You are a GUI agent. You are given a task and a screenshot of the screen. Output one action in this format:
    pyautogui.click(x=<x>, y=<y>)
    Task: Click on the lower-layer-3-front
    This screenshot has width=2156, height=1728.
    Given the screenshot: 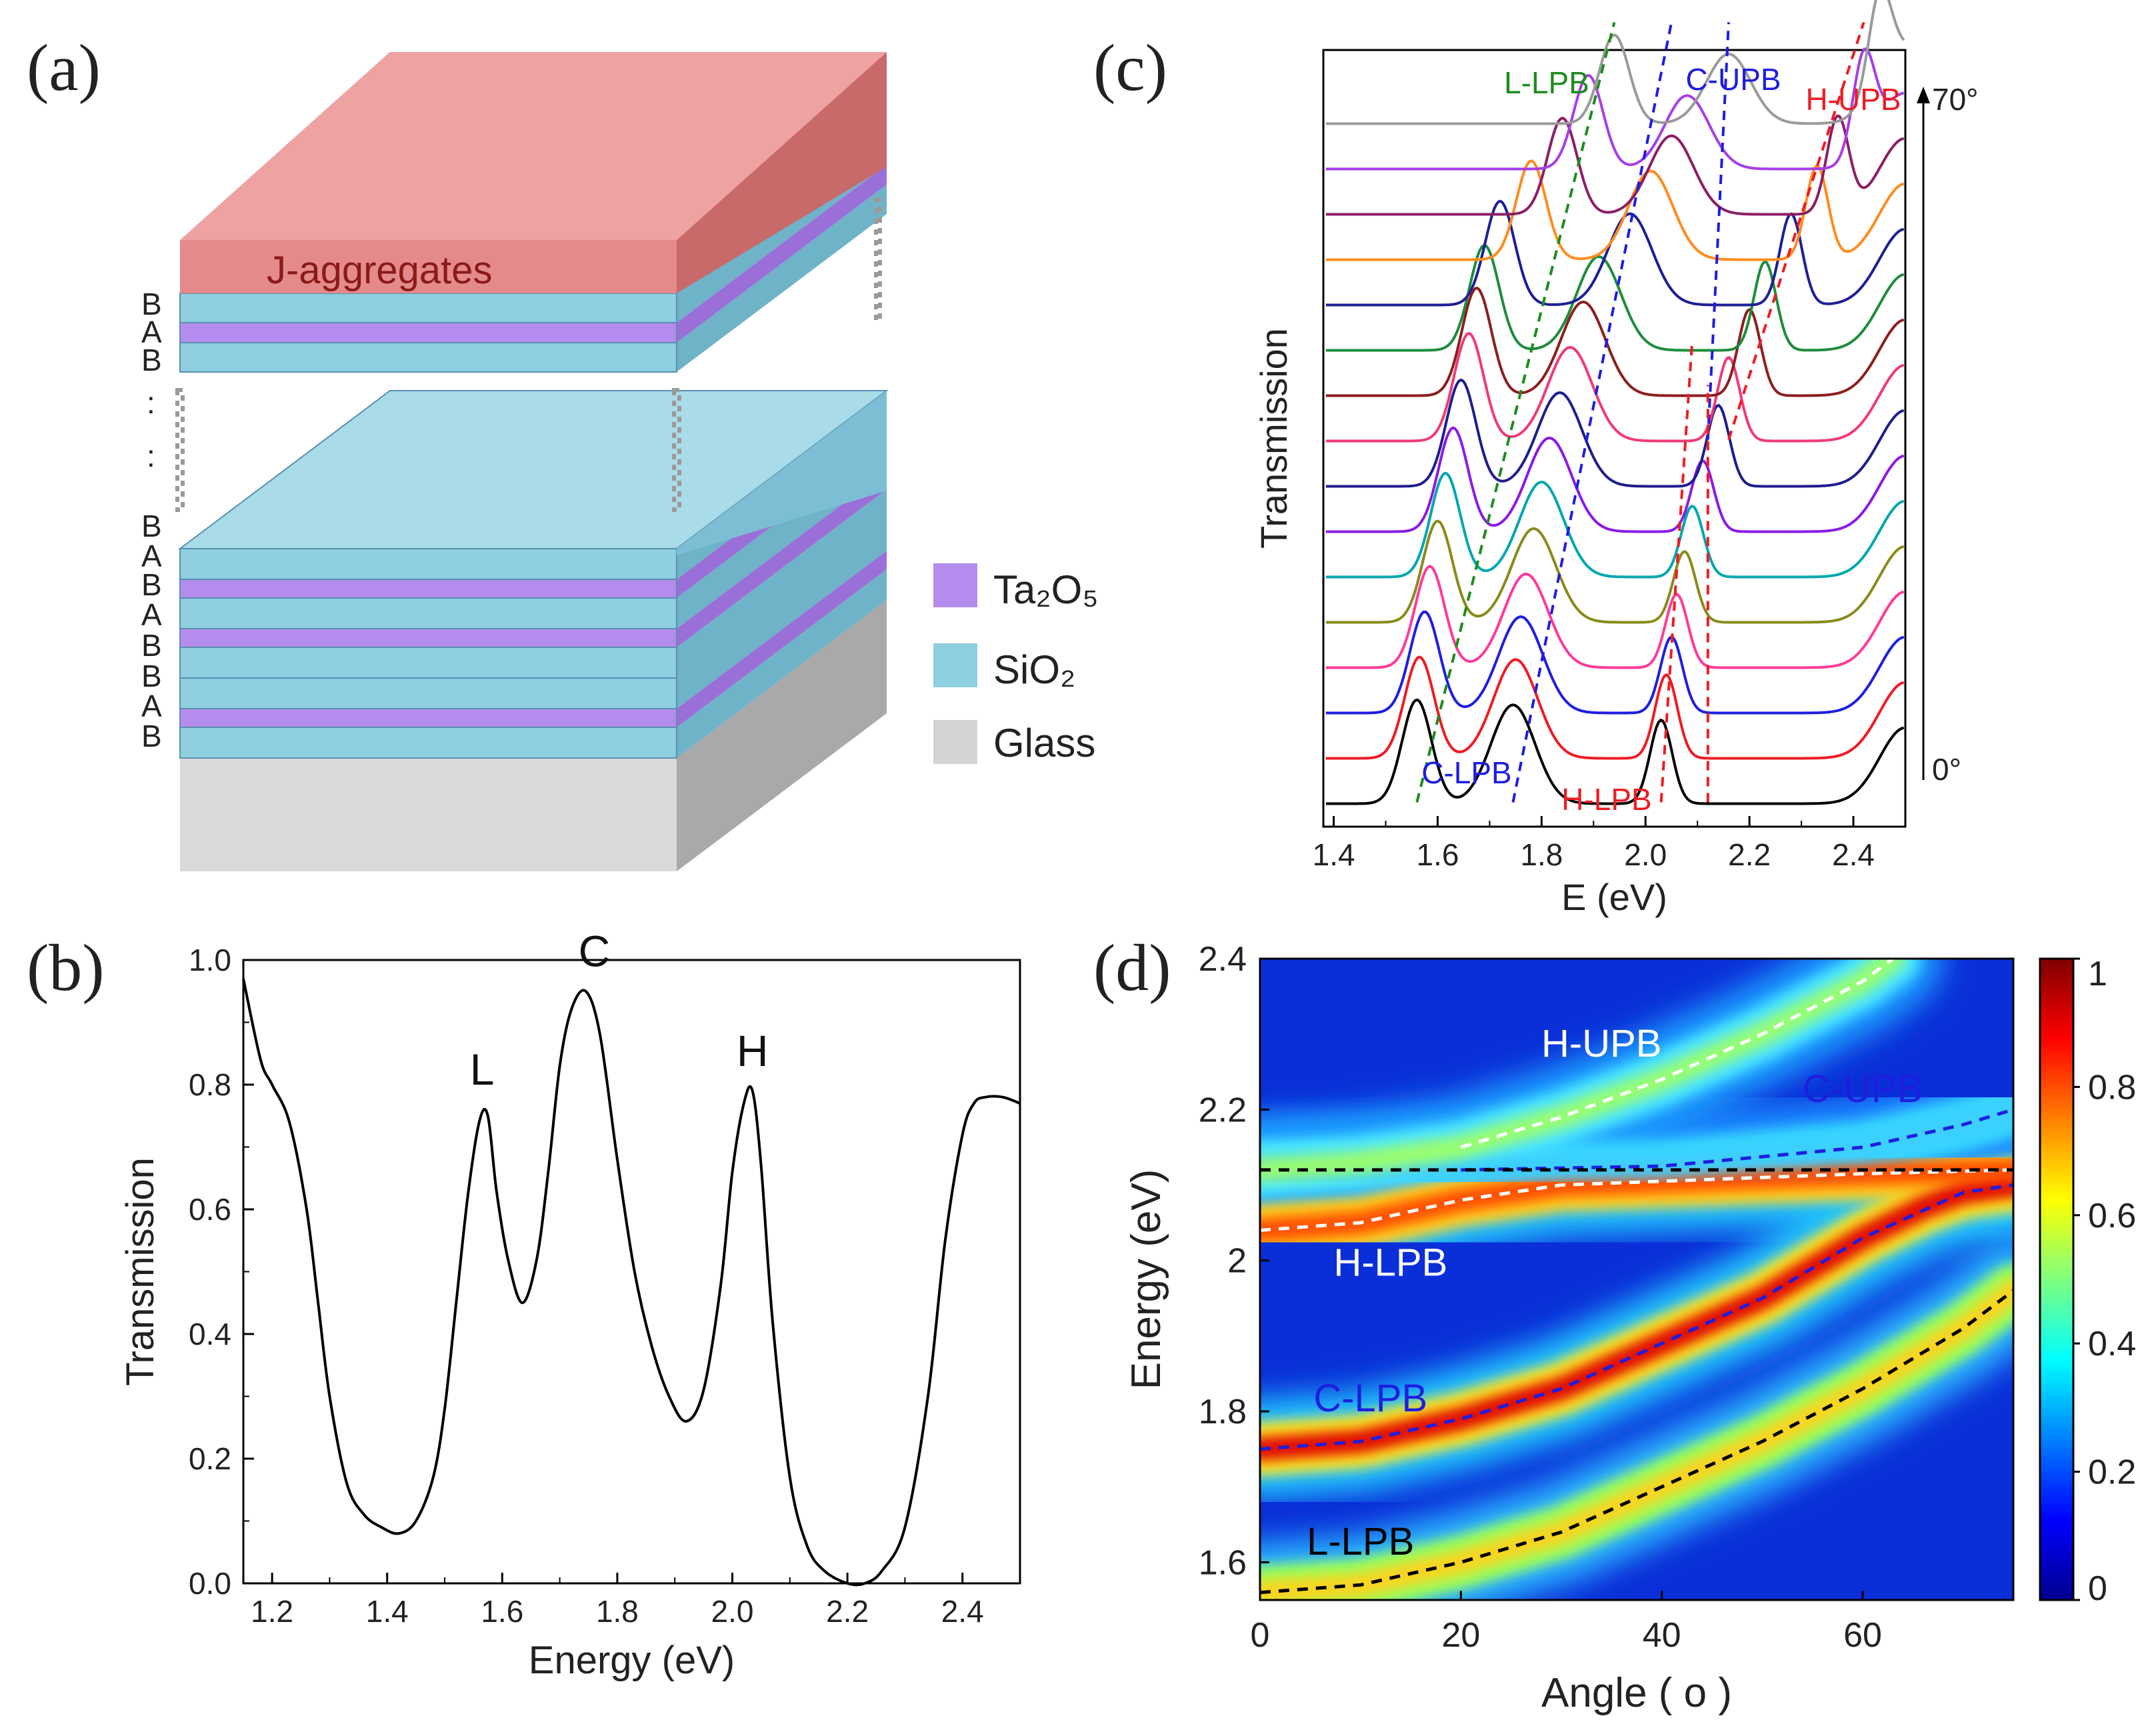 What is the action you would take?
    pyautogui.click(x=428, y=663)
    